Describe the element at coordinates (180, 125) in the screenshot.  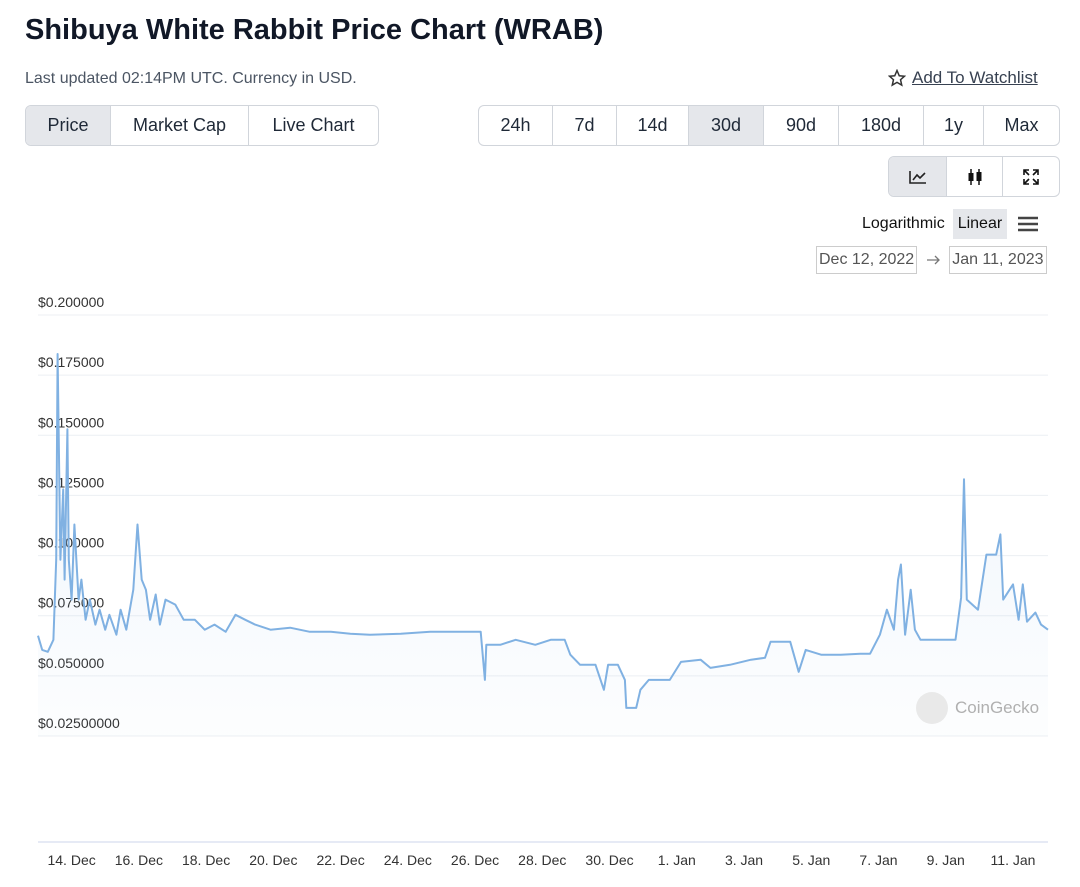
I see `tab: Market Cap` at that location.